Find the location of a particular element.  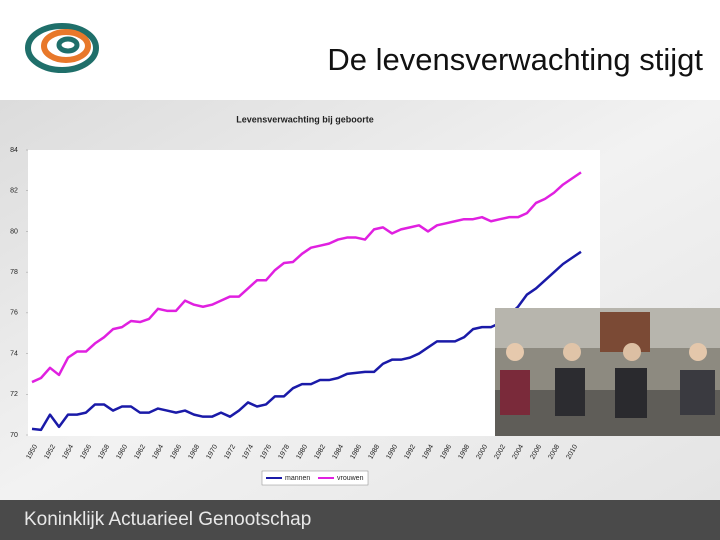

y-tick-label: 74 is located at coordinates (14, 353).